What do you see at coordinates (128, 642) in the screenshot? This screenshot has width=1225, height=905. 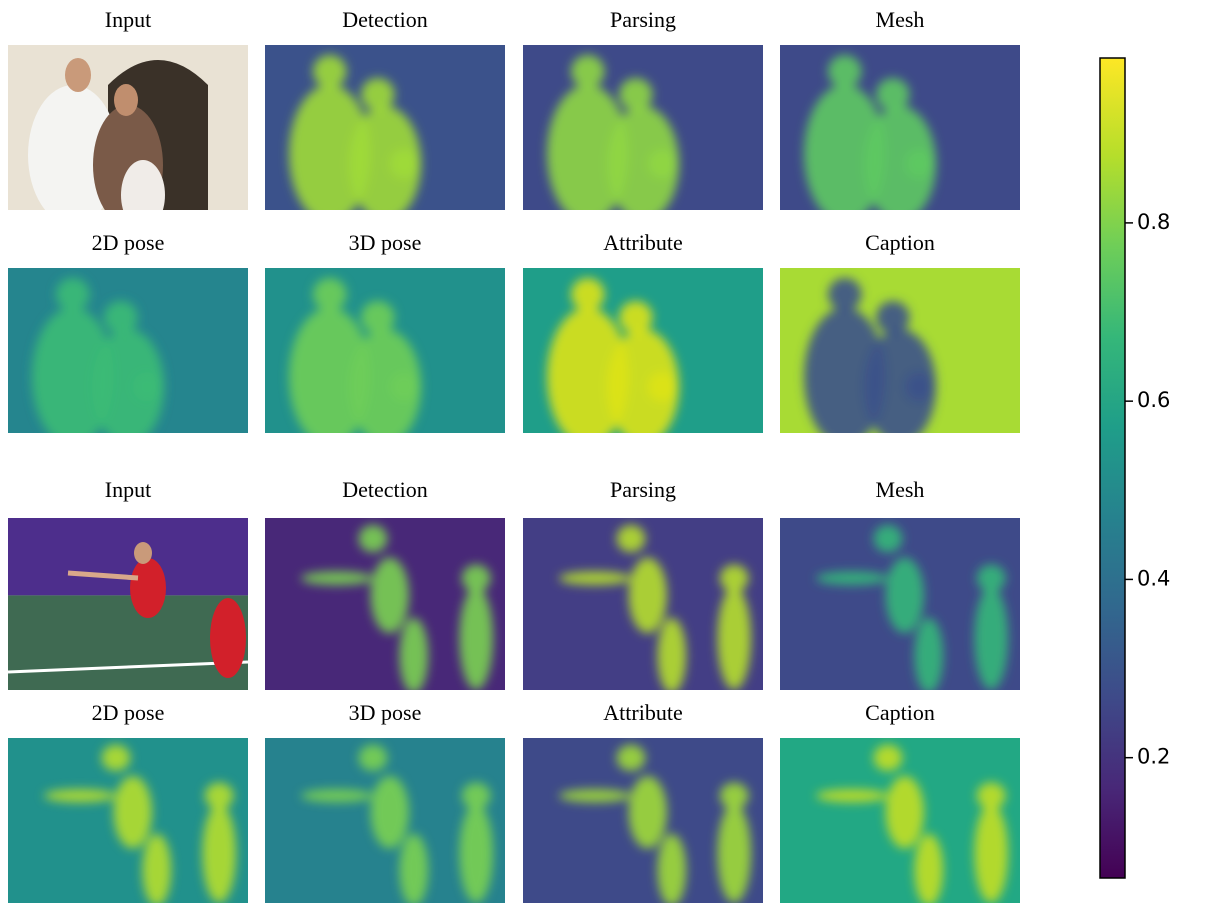 I see `court` at bounding box center [128, 642].